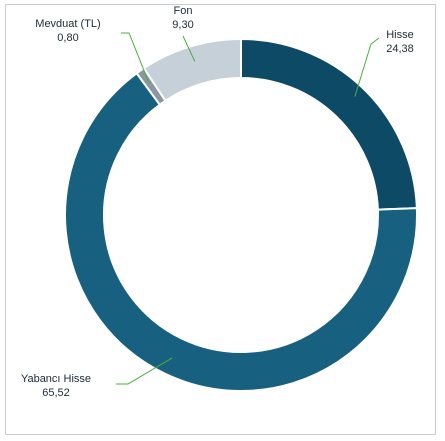 This screenshot has height=441, width=445. What do you see at coordinates (367, 67) in the screenshot?
I see `leader-line-hisse` at bounding box center [367, 67].